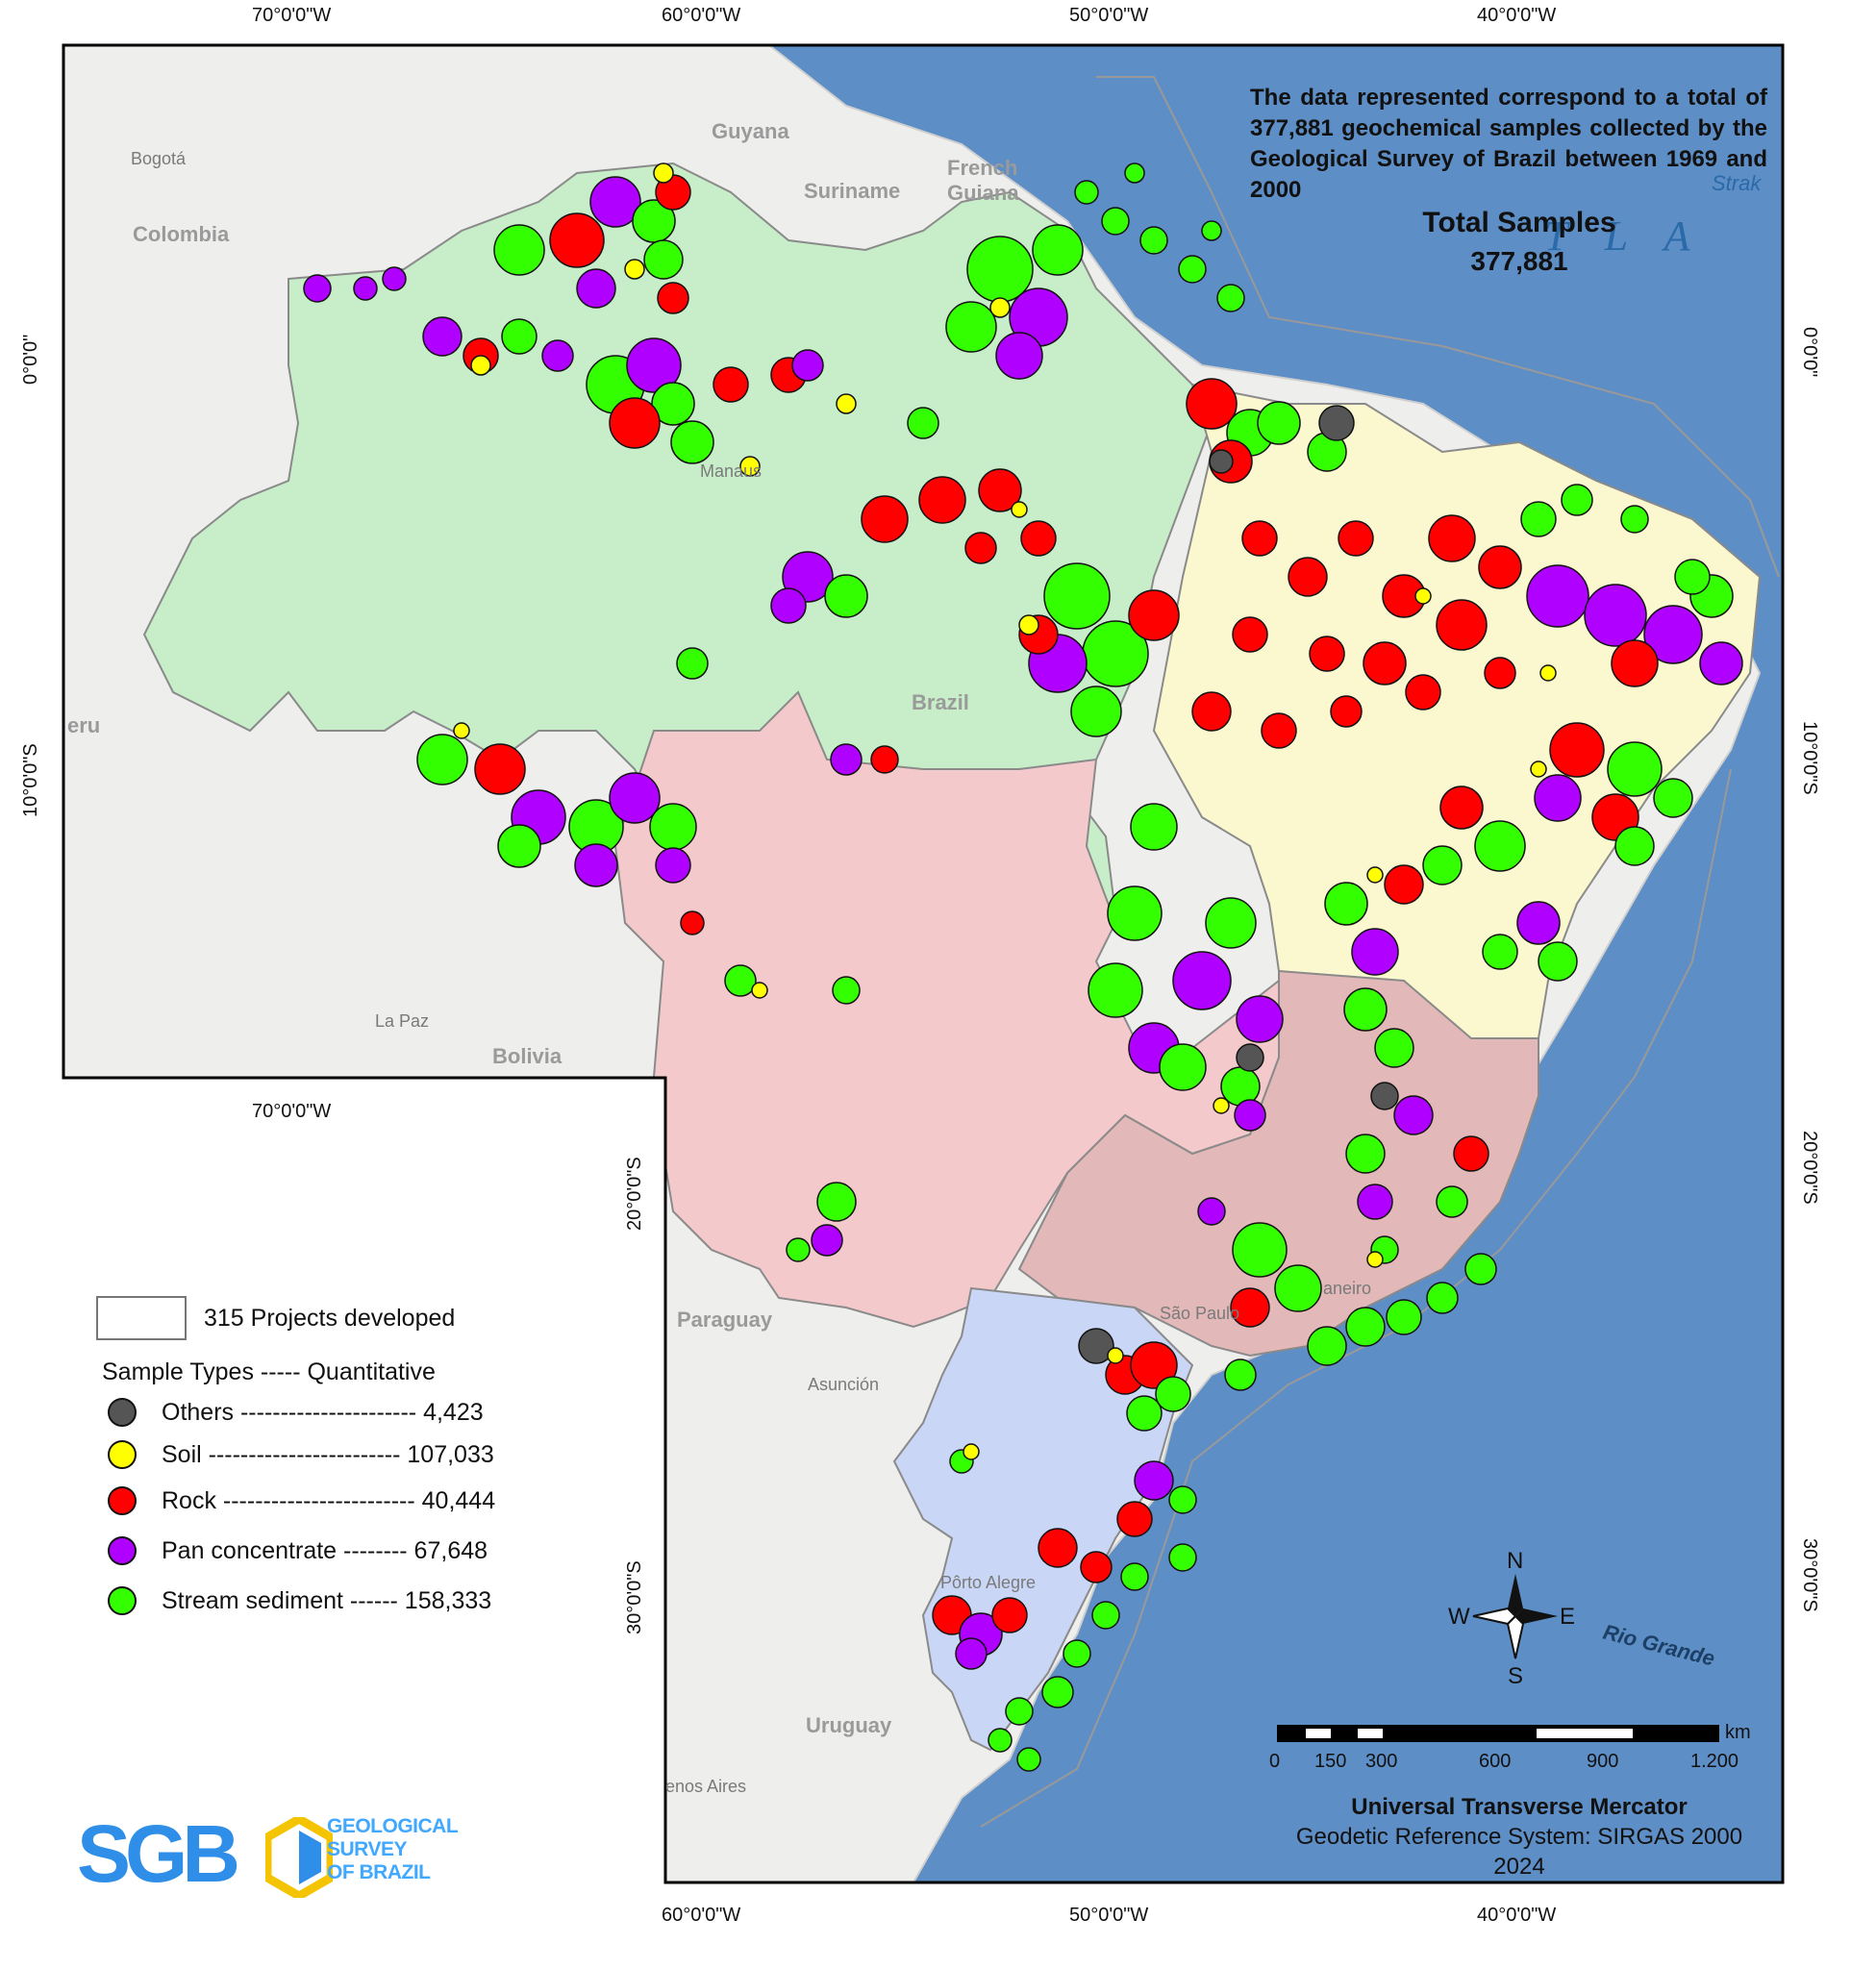 This screenshot has width=1876, height=1969. Describe the element at coordinates (988, 1582) in the screenshot. I see `label-porto-alegre: Pôrto Alegre` at that location.